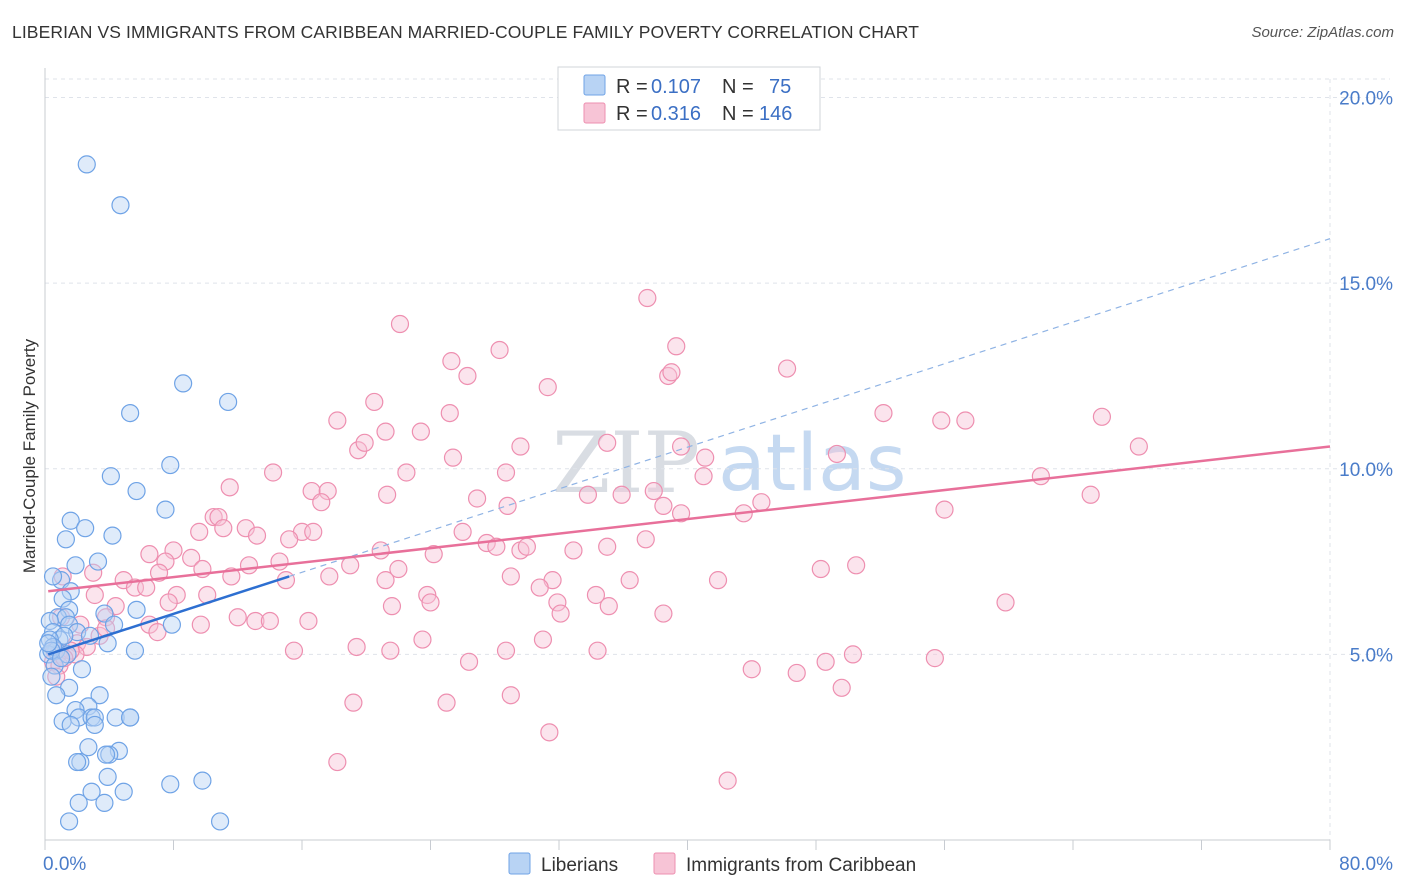 Image resolution: width=1406 pixels, height=892 pixels. I want to click on y-tick-labels: 5.0% 10.0% 15.0% 20.0%, so click(1366, 378).